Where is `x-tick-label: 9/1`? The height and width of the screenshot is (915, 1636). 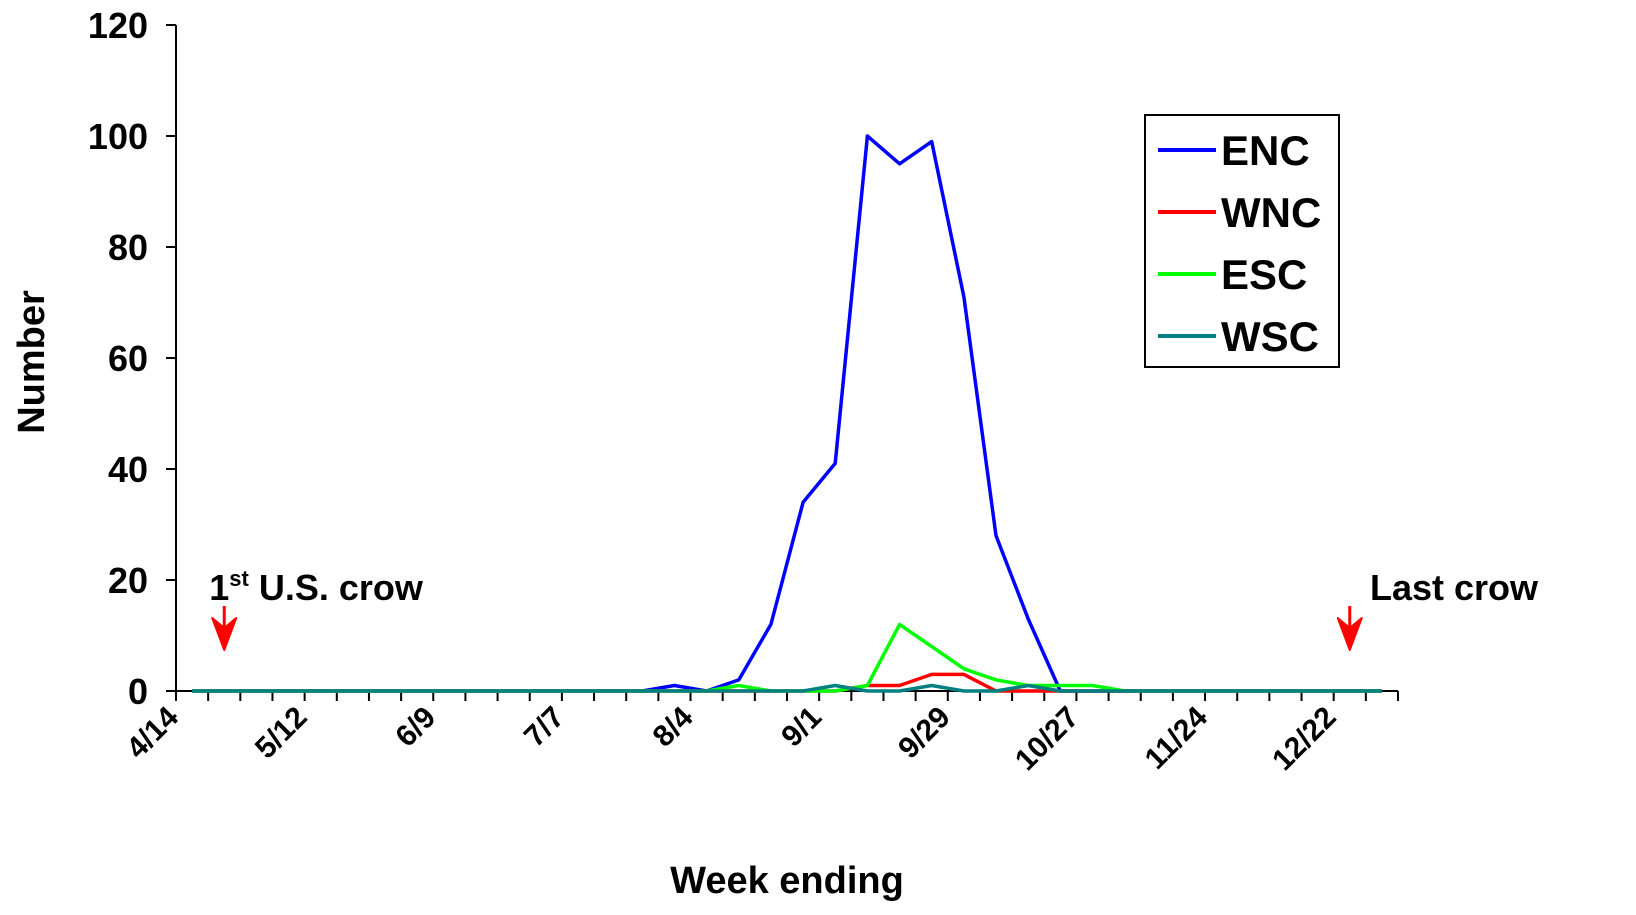
x-tick-label: 9/1 is located at coordinates (801, 727).